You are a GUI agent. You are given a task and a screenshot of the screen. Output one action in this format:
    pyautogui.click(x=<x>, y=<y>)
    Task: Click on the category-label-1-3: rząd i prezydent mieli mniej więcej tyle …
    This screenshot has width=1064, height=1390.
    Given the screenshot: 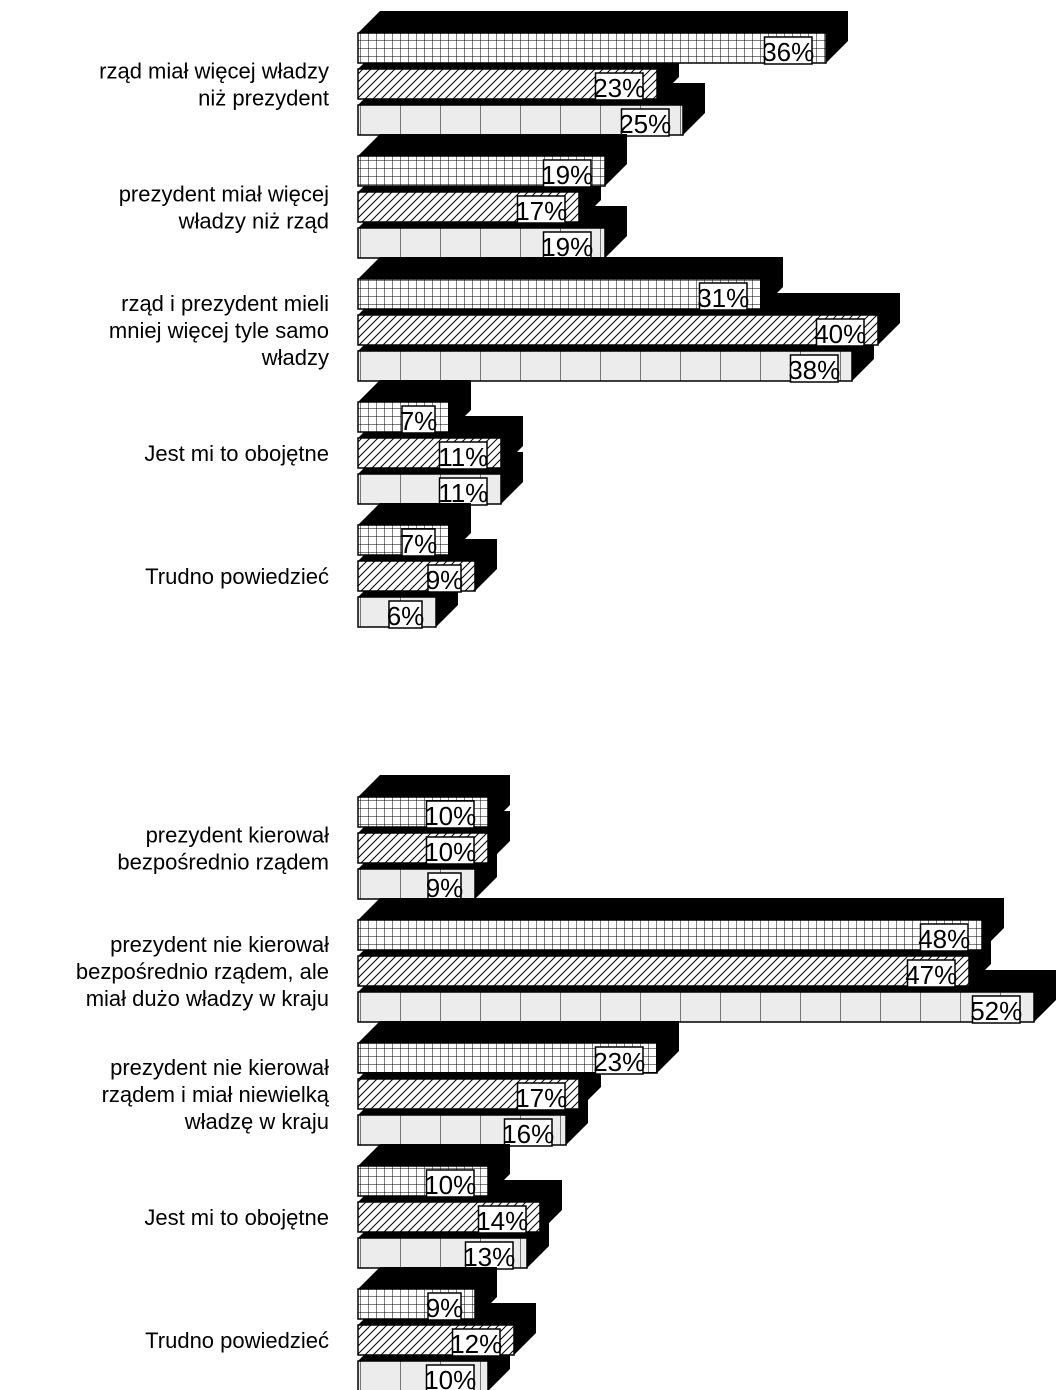 What is the action you would take?
    pyautogui.click(x=219, y=330)
    